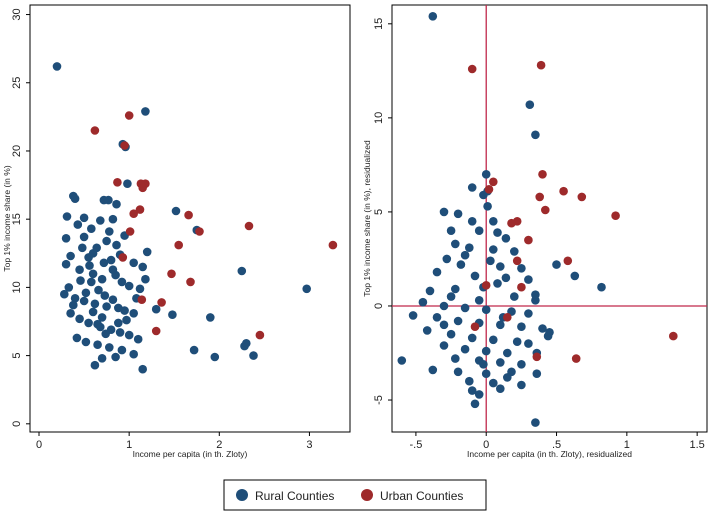 The image size is (709, 512). I want to click on y-tick-label: 10, so click(379, 118).